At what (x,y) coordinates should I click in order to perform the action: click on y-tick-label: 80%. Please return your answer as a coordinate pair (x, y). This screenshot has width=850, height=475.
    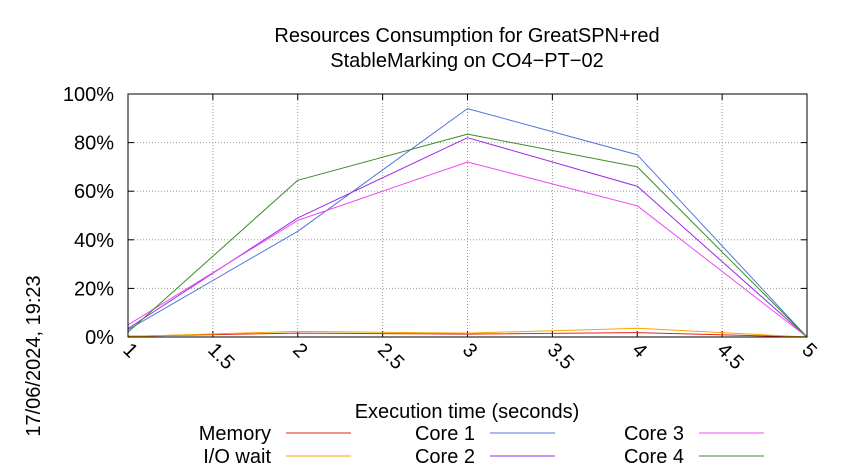
    Looking at the image, I should click on (94, 144).